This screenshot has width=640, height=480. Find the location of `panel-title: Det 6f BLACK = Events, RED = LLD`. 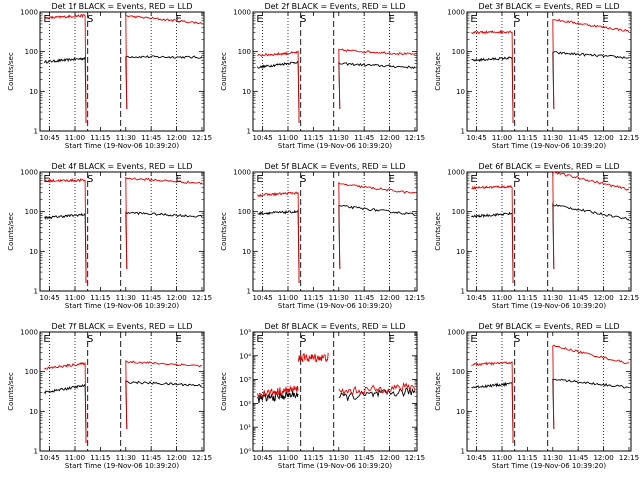

panel-title: Det 6f BLACK = Events, RED = LLD is located at coordinates (548, 166).